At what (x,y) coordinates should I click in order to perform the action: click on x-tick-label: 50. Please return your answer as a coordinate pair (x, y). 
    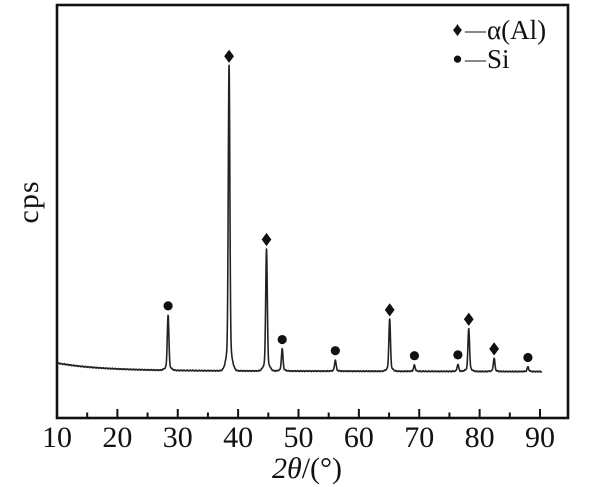
    Looking at the image, I should click on (298, 437).